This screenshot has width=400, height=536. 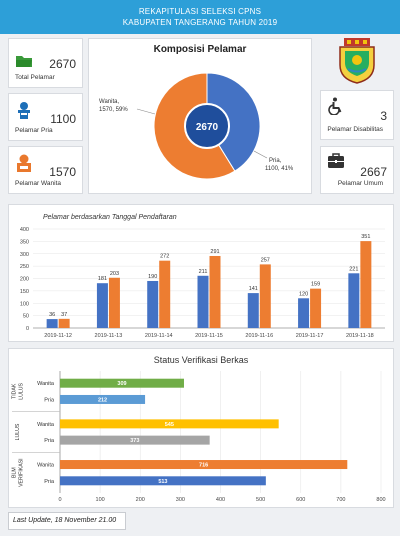 What do you see at coordinates (22, 472) in the screenshot?
I see `group-label: VERIFIKASI` at bounding box center [22, 472].